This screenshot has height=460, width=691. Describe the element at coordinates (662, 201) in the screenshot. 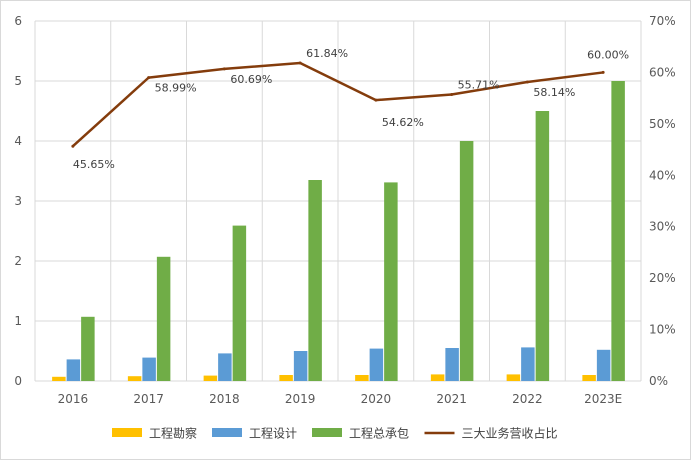

I see `right-axis: 0% 10% 20% 30% 40% 50% 60% 70%` at that location.